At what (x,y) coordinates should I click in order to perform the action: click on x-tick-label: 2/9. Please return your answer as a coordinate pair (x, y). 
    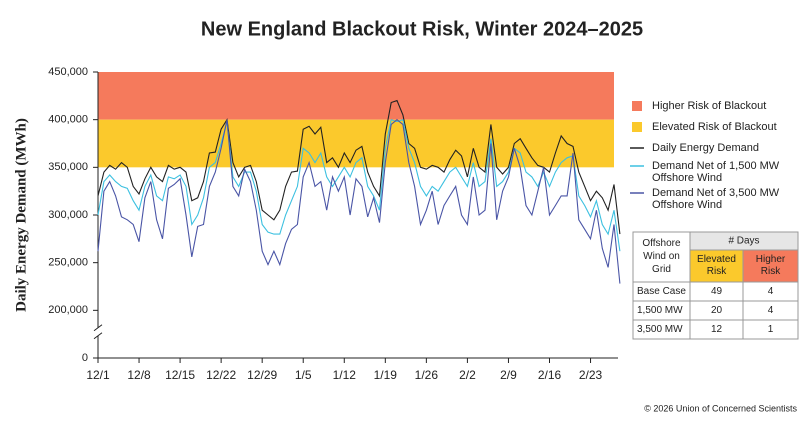
    Looking at the image, I should click on (508, 375).